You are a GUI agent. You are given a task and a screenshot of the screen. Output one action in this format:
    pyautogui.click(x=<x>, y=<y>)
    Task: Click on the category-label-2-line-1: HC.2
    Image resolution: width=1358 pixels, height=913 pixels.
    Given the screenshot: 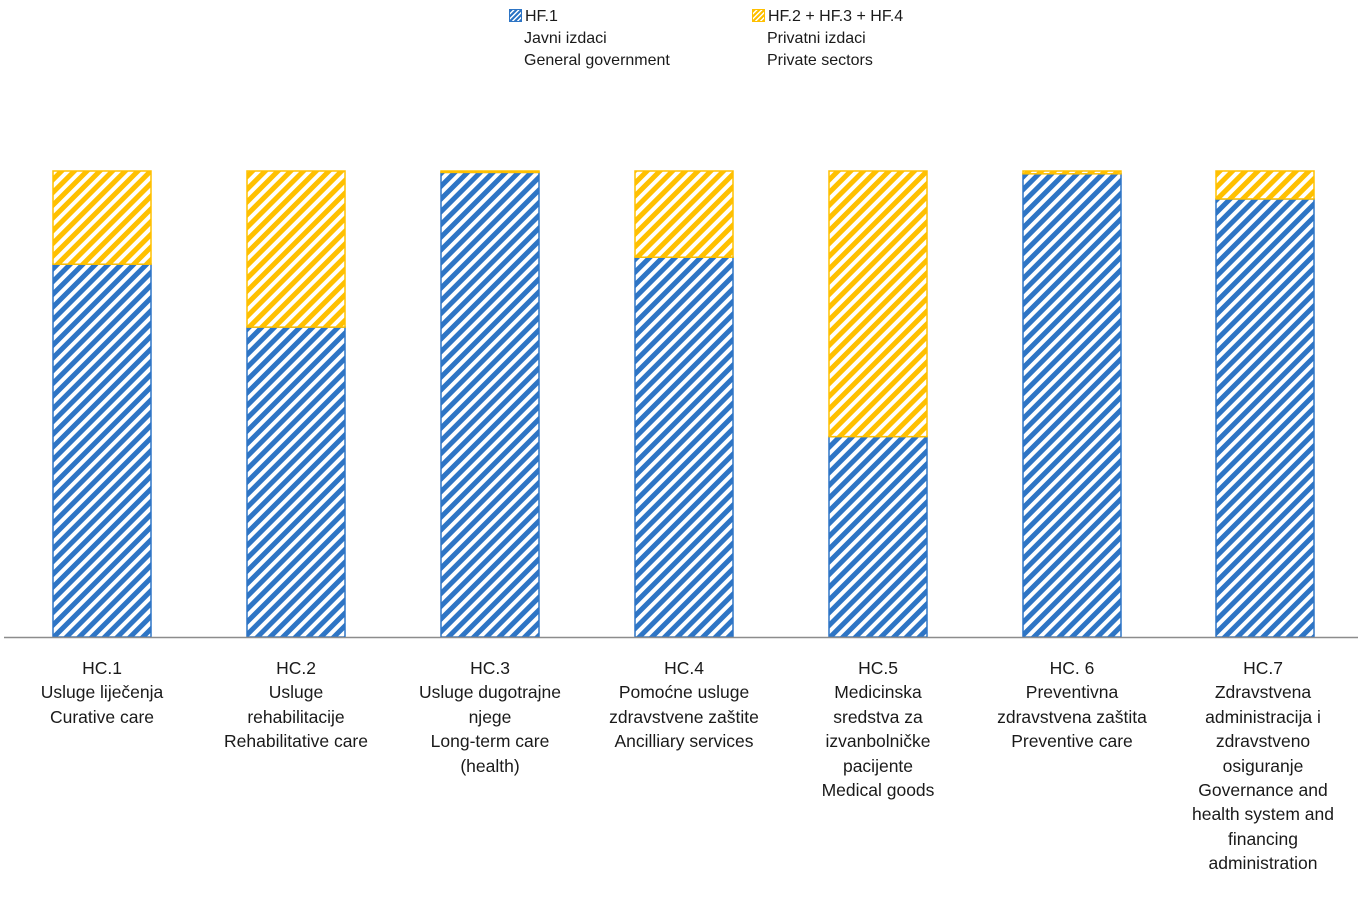 What is the action you would take?
    pyautogui.click(x=296, y=668)
    